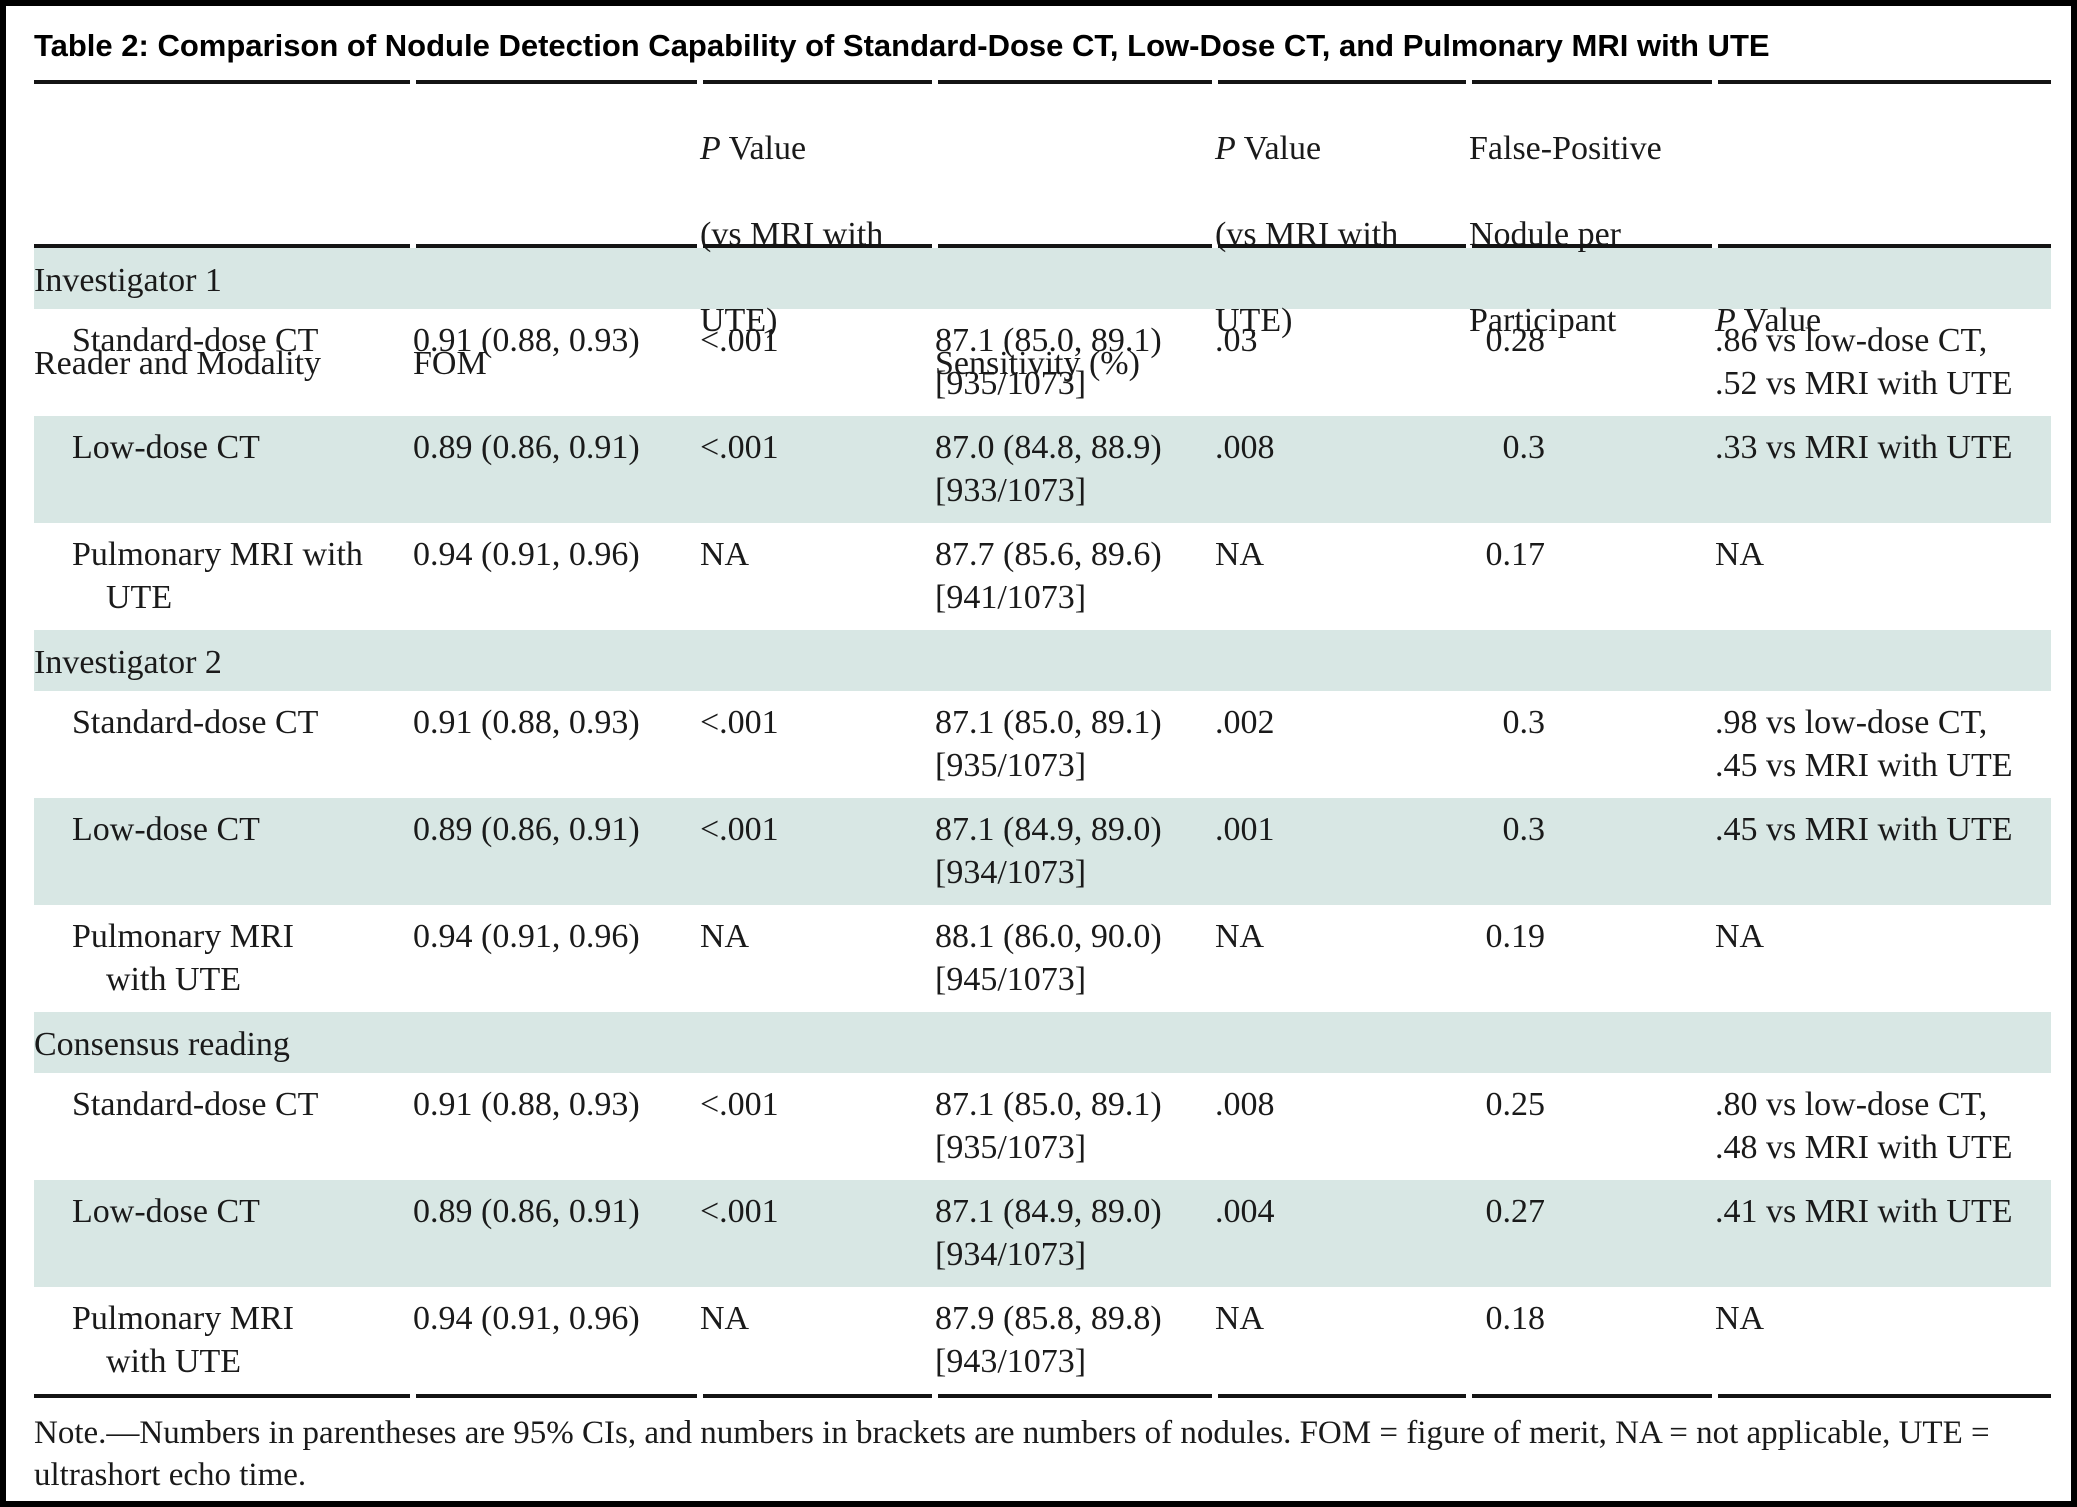  What do you see at coordinates (1515, 554) in the screenshot?
I see `false-positive-value: 0.17` at bounding box center [1515, 554].